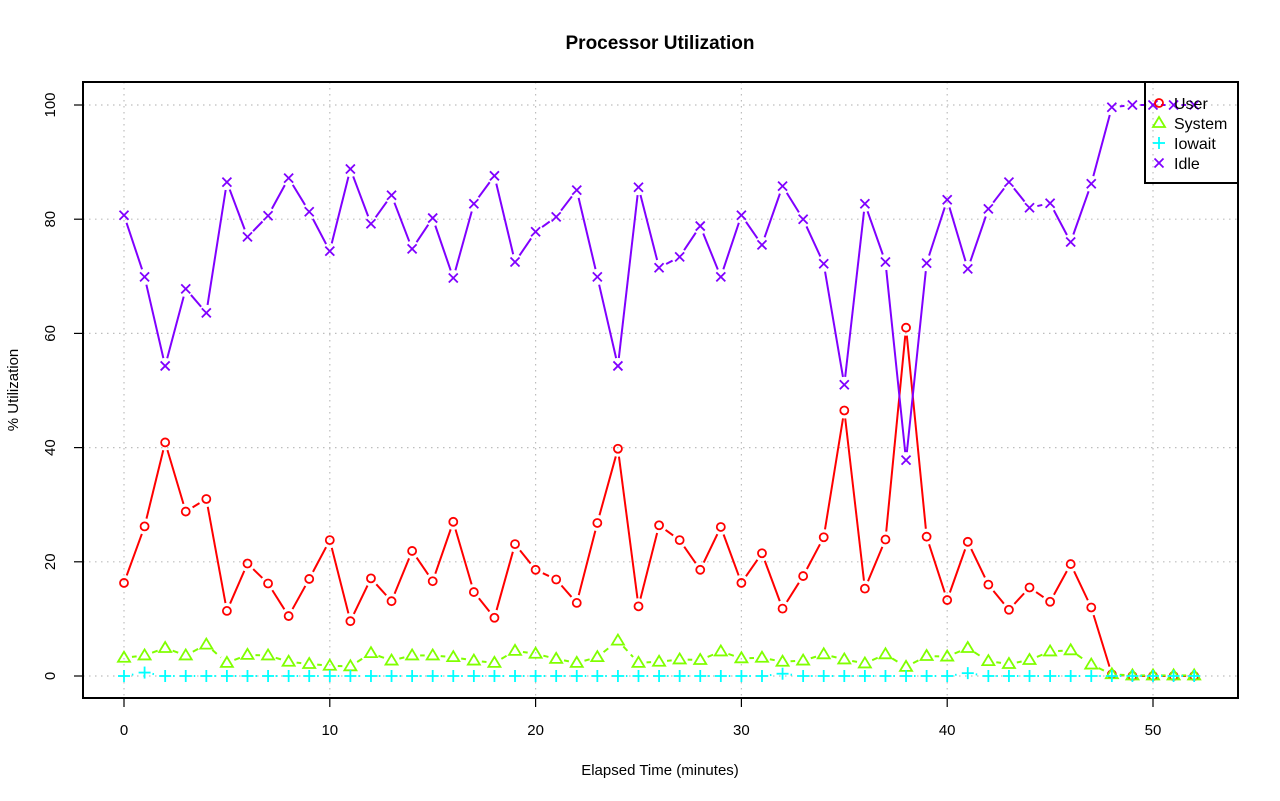  I want to click on y-tick-label: 80, so click(50, 219).